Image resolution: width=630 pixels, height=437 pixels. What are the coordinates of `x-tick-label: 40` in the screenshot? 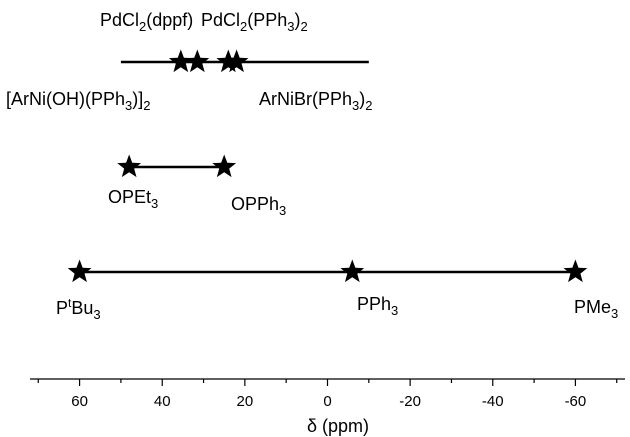 It's located at (162, 401).